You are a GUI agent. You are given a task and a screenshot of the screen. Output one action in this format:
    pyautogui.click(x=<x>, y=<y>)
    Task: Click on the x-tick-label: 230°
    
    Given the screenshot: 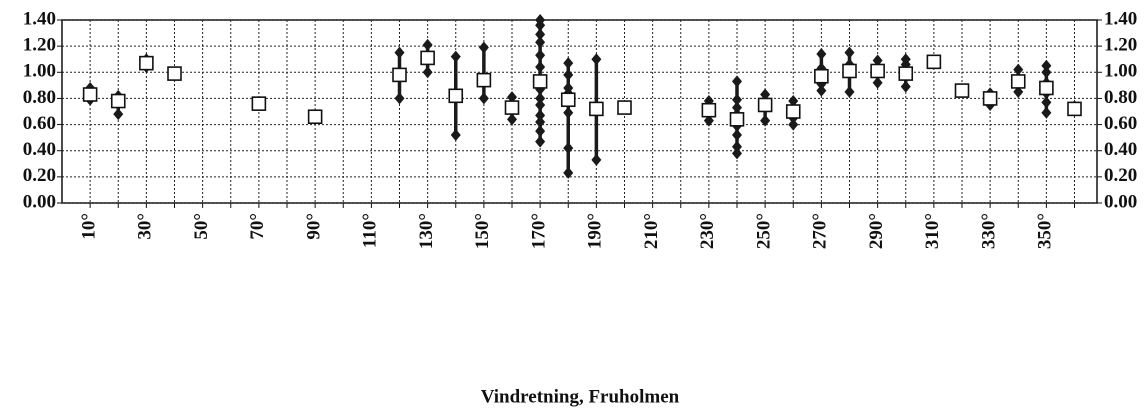 What is the action you would take?
    pyautogui.click(x=707, y=231)
    